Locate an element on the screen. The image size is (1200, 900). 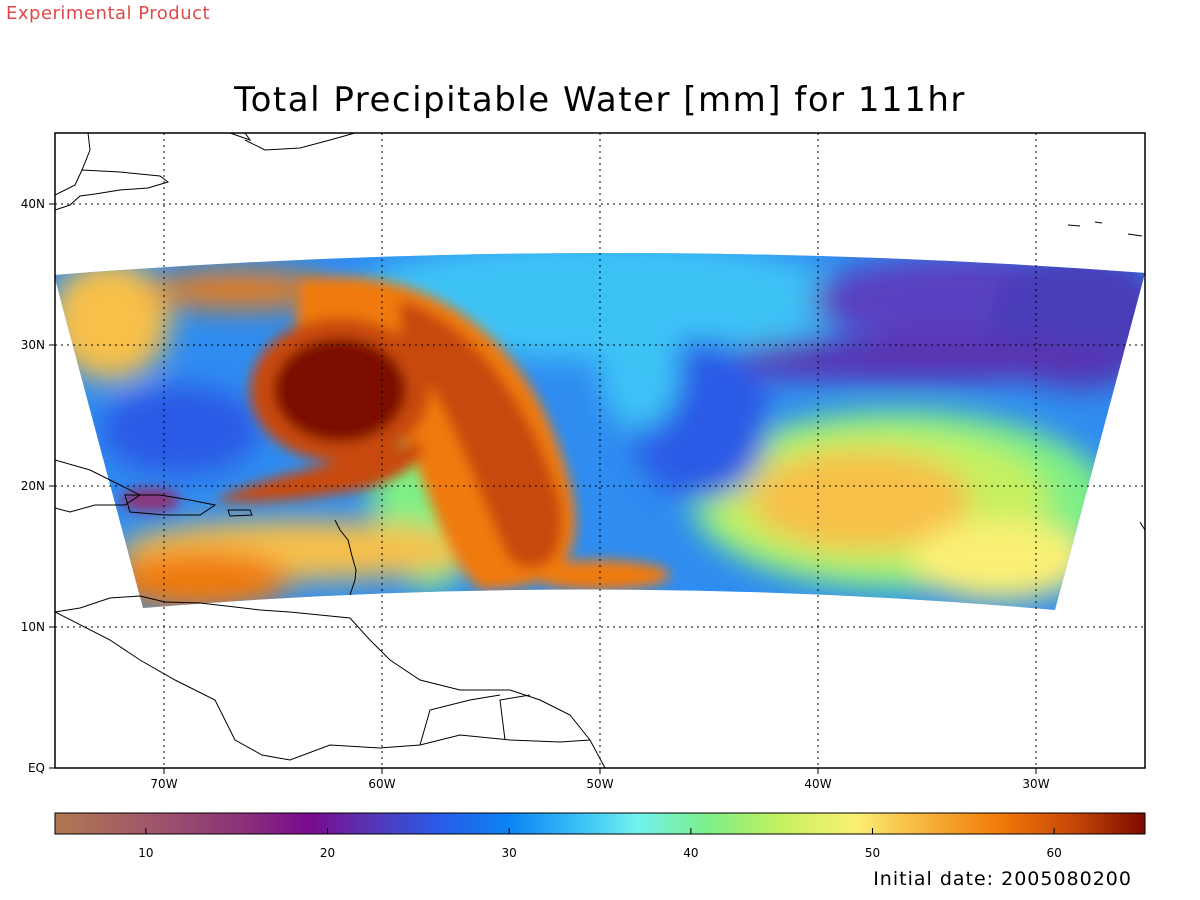
colorbar-label-10: 10 is located at coordinates (145, 853).